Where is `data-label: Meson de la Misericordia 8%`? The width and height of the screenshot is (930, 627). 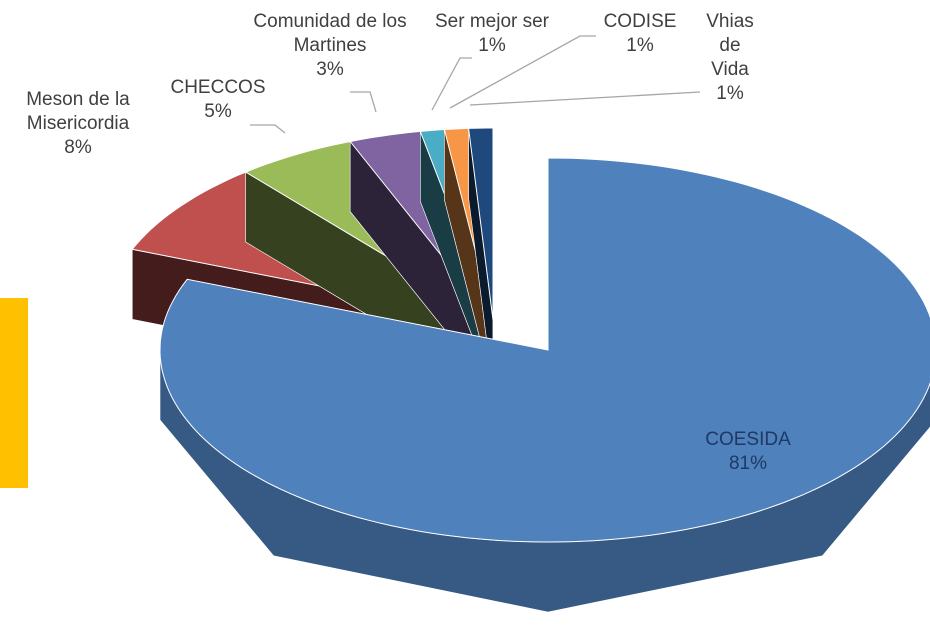 data-label: Meson de la Misericordia 8% is located at coordinates (78, 124).